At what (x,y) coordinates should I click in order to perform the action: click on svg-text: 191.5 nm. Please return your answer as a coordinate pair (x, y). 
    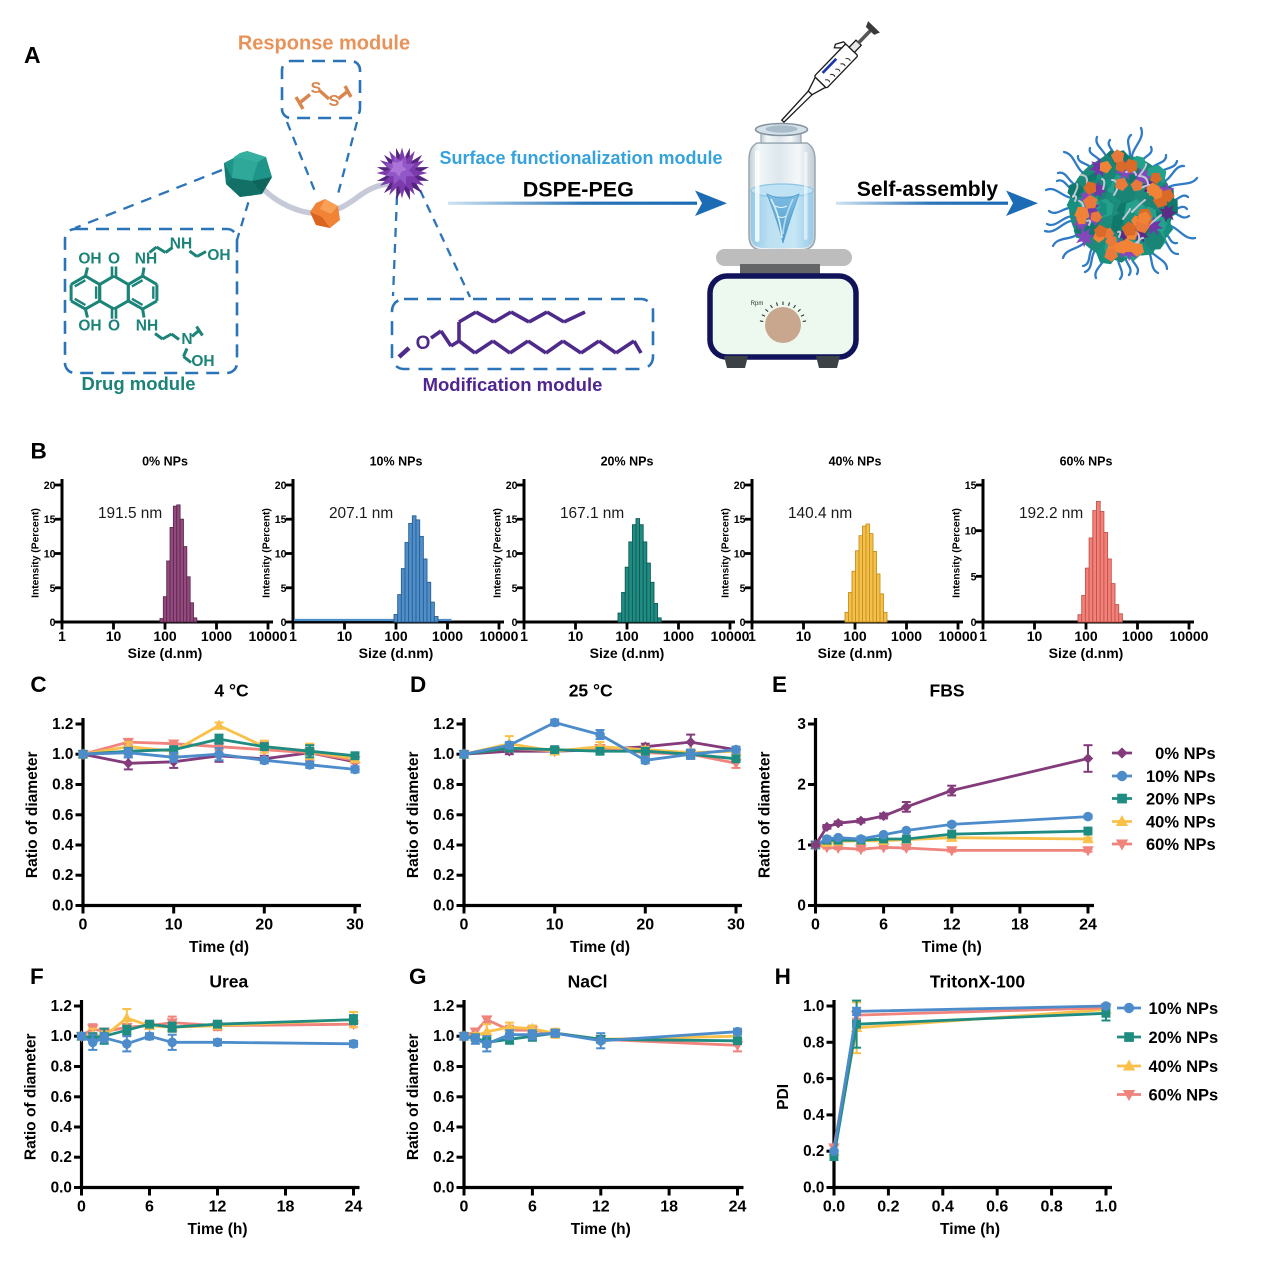
    Looking at the image, I should click on (130, 513).